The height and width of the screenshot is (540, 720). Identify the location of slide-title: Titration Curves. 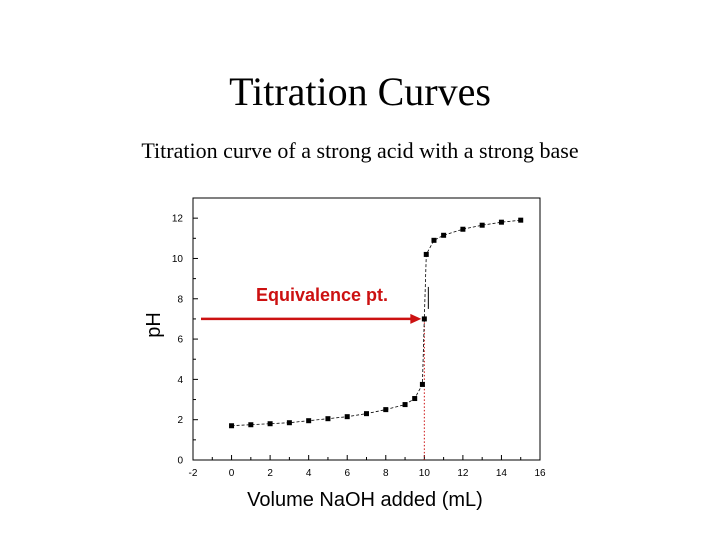
(360, 91).